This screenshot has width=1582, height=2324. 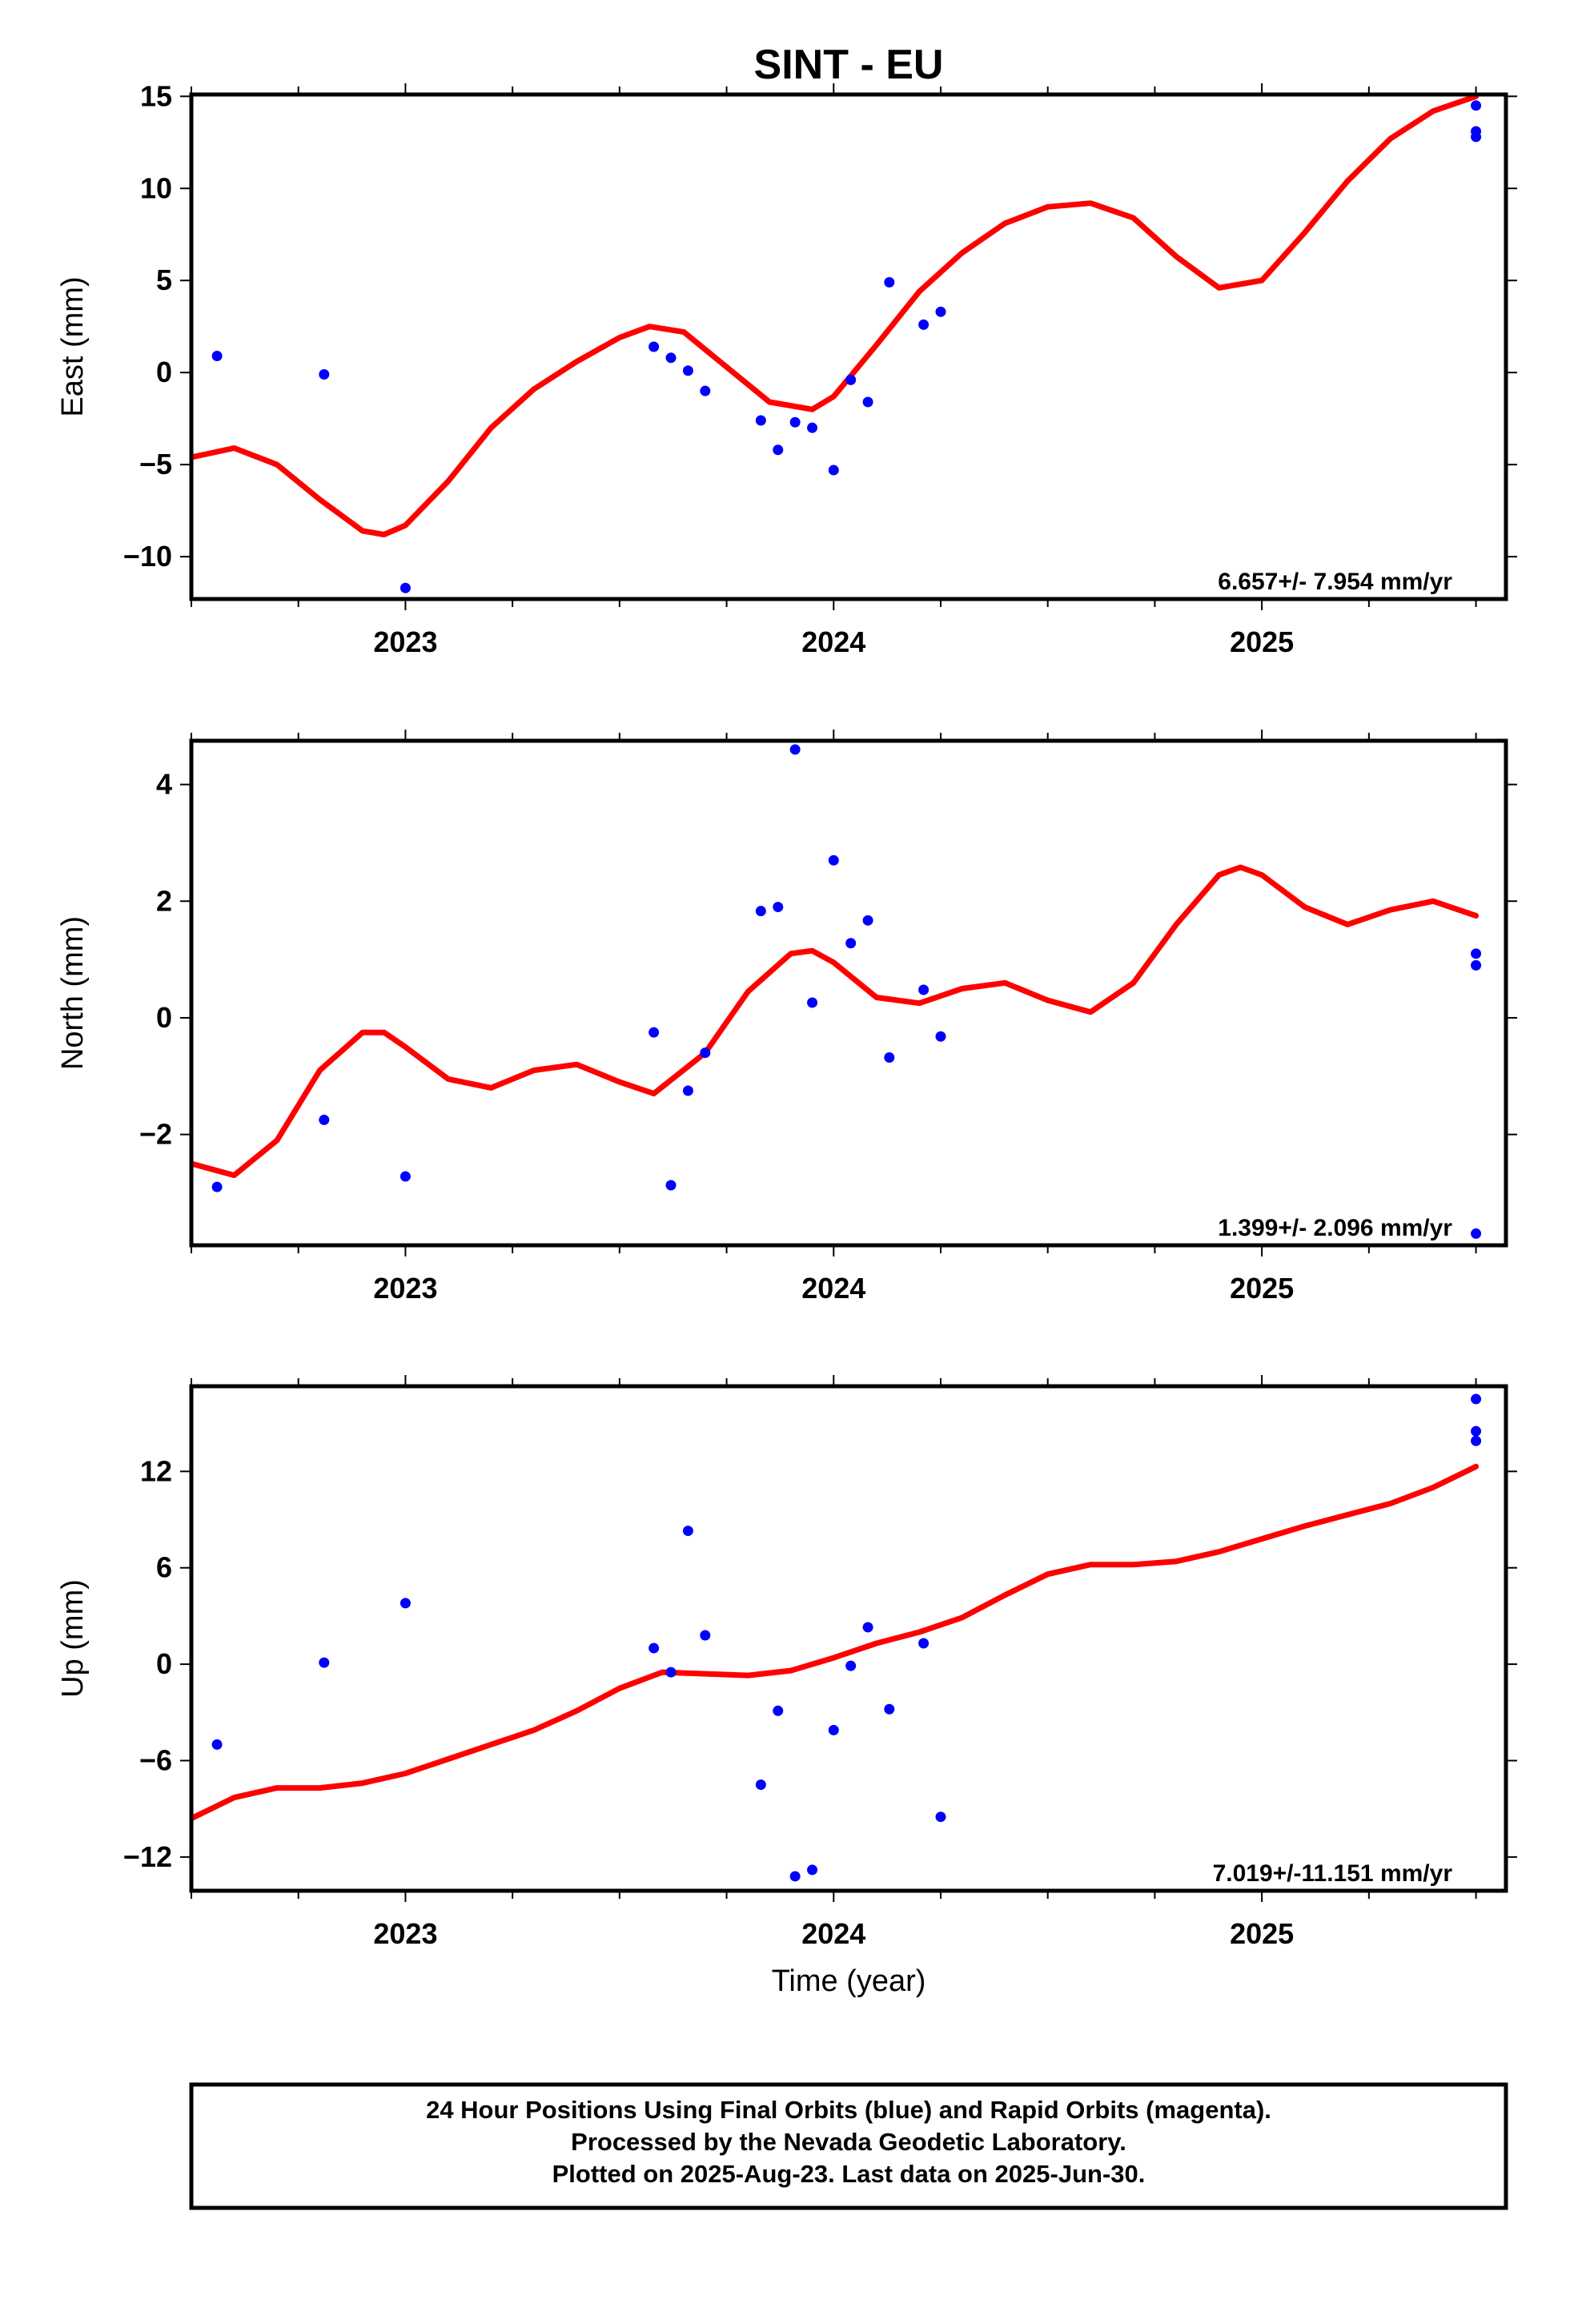 What do you see at coordinates (164, 784) in the screenshot?
I see `north-y-tick-label: 4` at bounding box center [164, 784].